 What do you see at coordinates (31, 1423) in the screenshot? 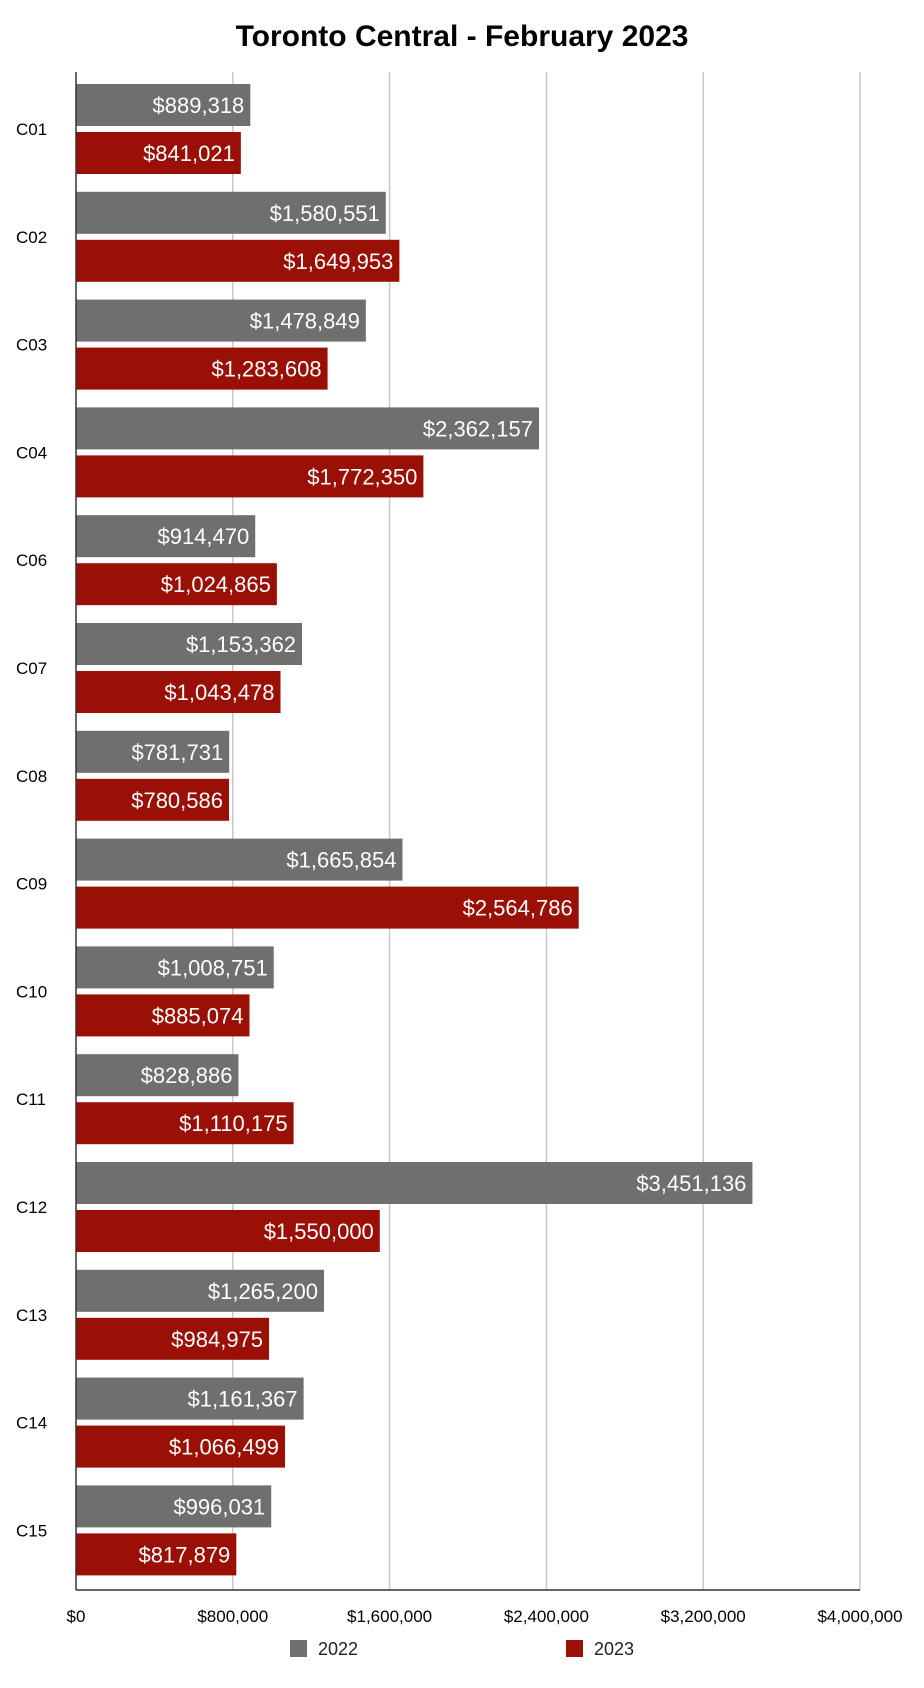
I see `category-label: C14` at bounding box center [31, 1423].